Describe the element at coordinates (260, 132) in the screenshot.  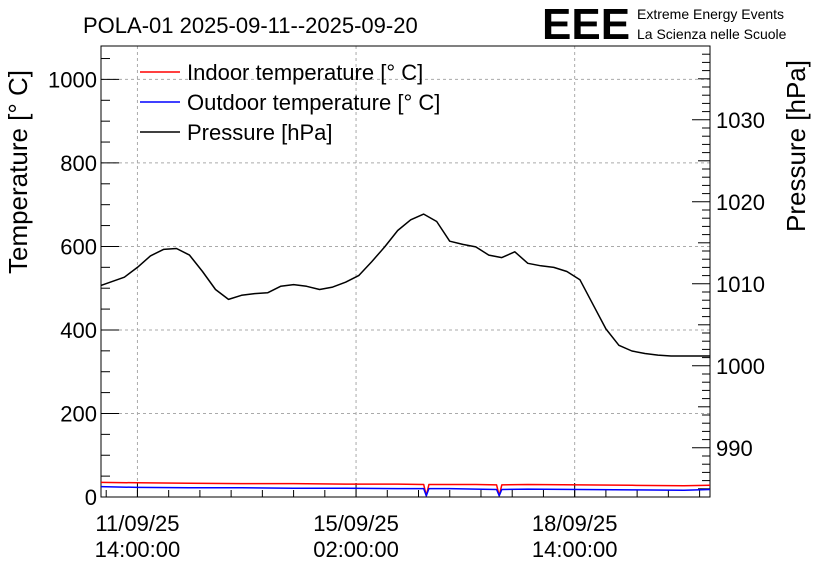
I see `legend-entry: Pressure [hPa]` at that location.